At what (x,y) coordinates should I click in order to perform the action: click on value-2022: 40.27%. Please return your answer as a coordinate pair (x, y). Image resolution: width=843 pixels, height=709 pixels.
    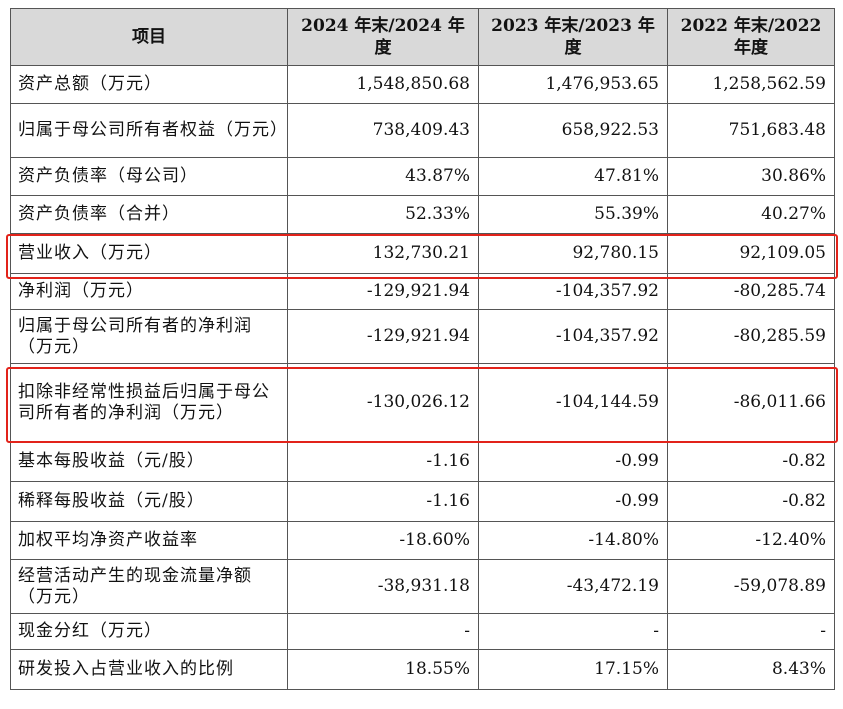
    Looking at the image, I should click on (751, 214).